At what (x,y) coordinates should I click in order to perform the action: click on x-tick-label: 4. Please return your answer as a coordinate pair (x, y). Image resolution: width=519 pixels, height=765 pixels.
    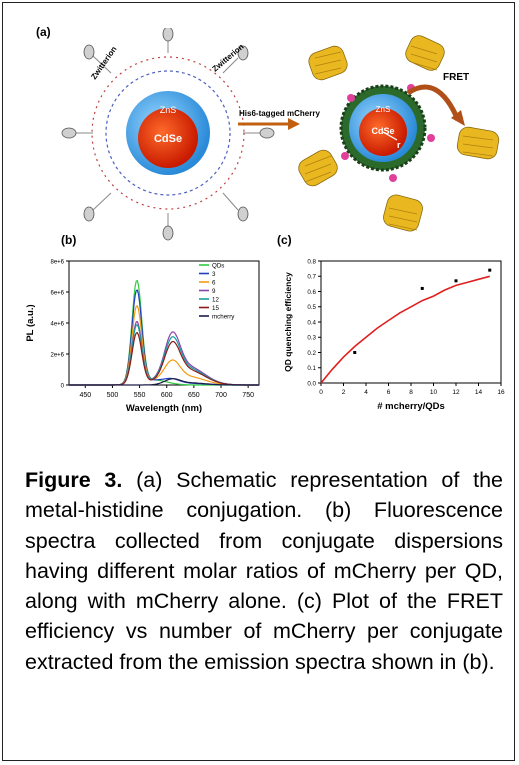
    Looking at the image, I should click on (366, 392).